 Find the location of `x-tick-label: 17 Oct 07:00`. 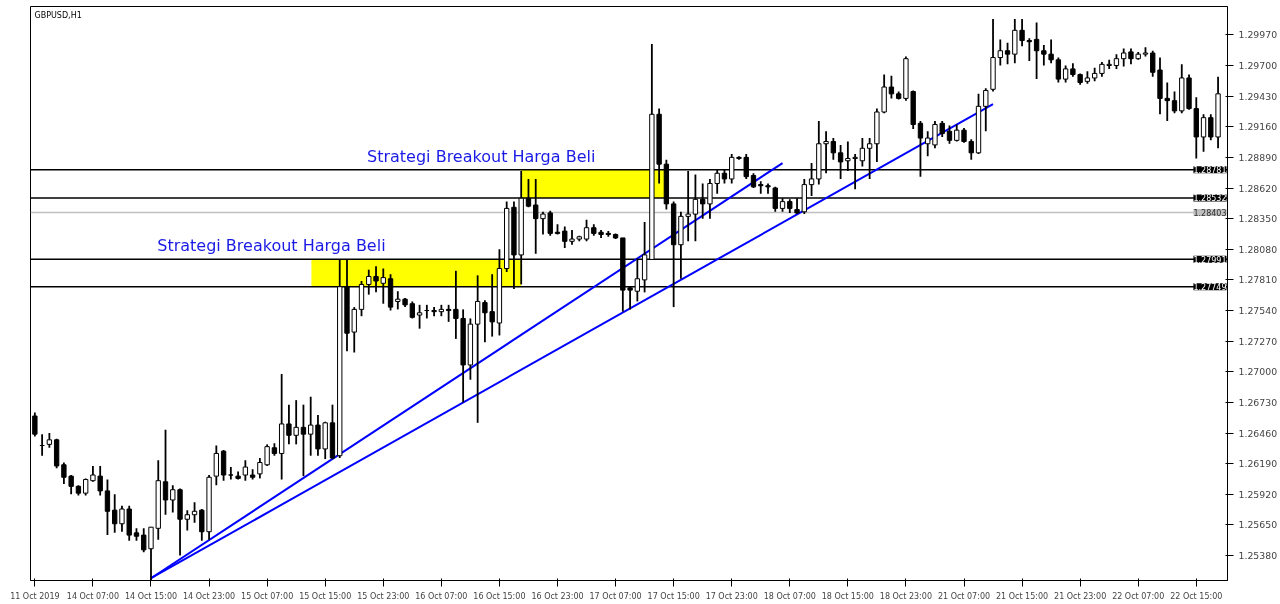

x-tick-label: 17 Oct 07:00 is located at coordinates (615, 596).